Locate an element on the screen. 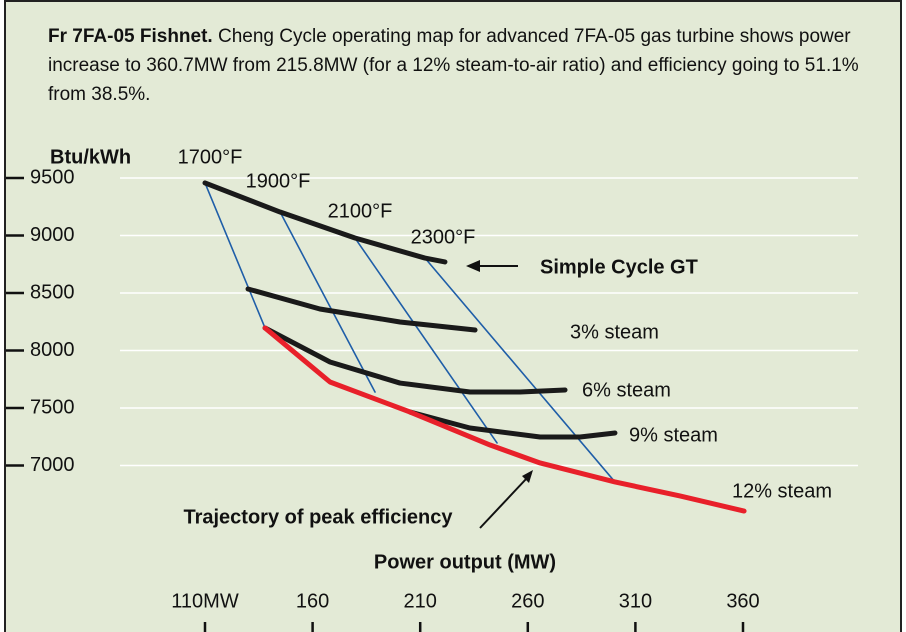 The height and width of the screenshot is (632, 906). curve-label: 12% steam is located at coordinates (782, 491).